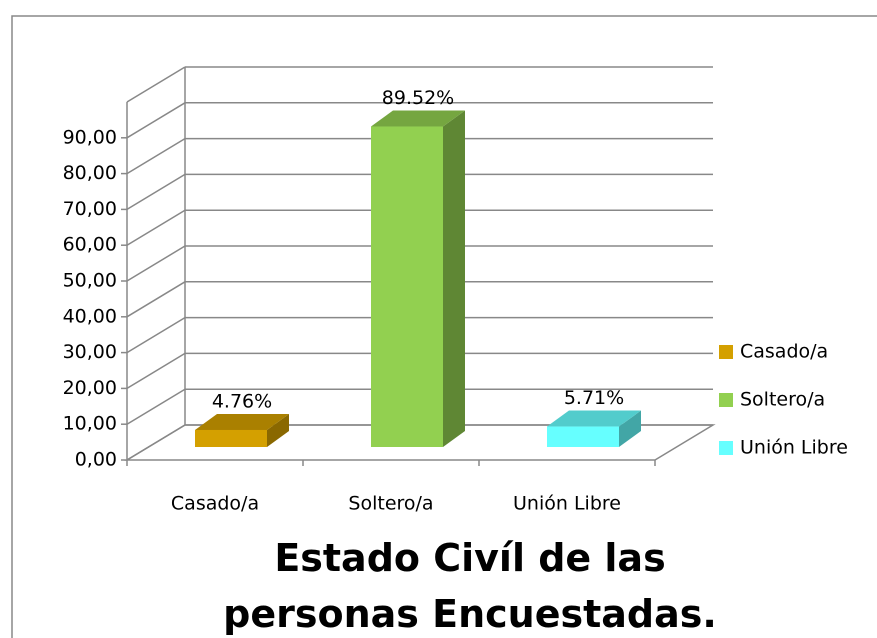 This screenshot has width=877, height=638. Describe the element at coordinates (156, 84) in the screenshot. I see `wall-top` at that location.